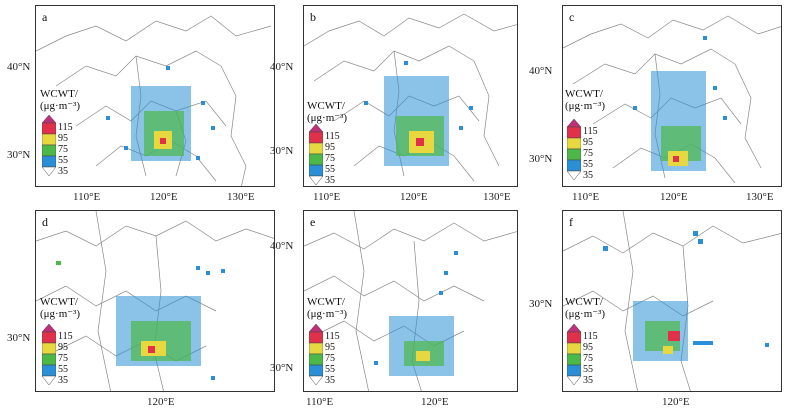 The height and width of the screenshot is (411, 786). I want to click on lon-label-b-130: 130°E, so click(497, 197).